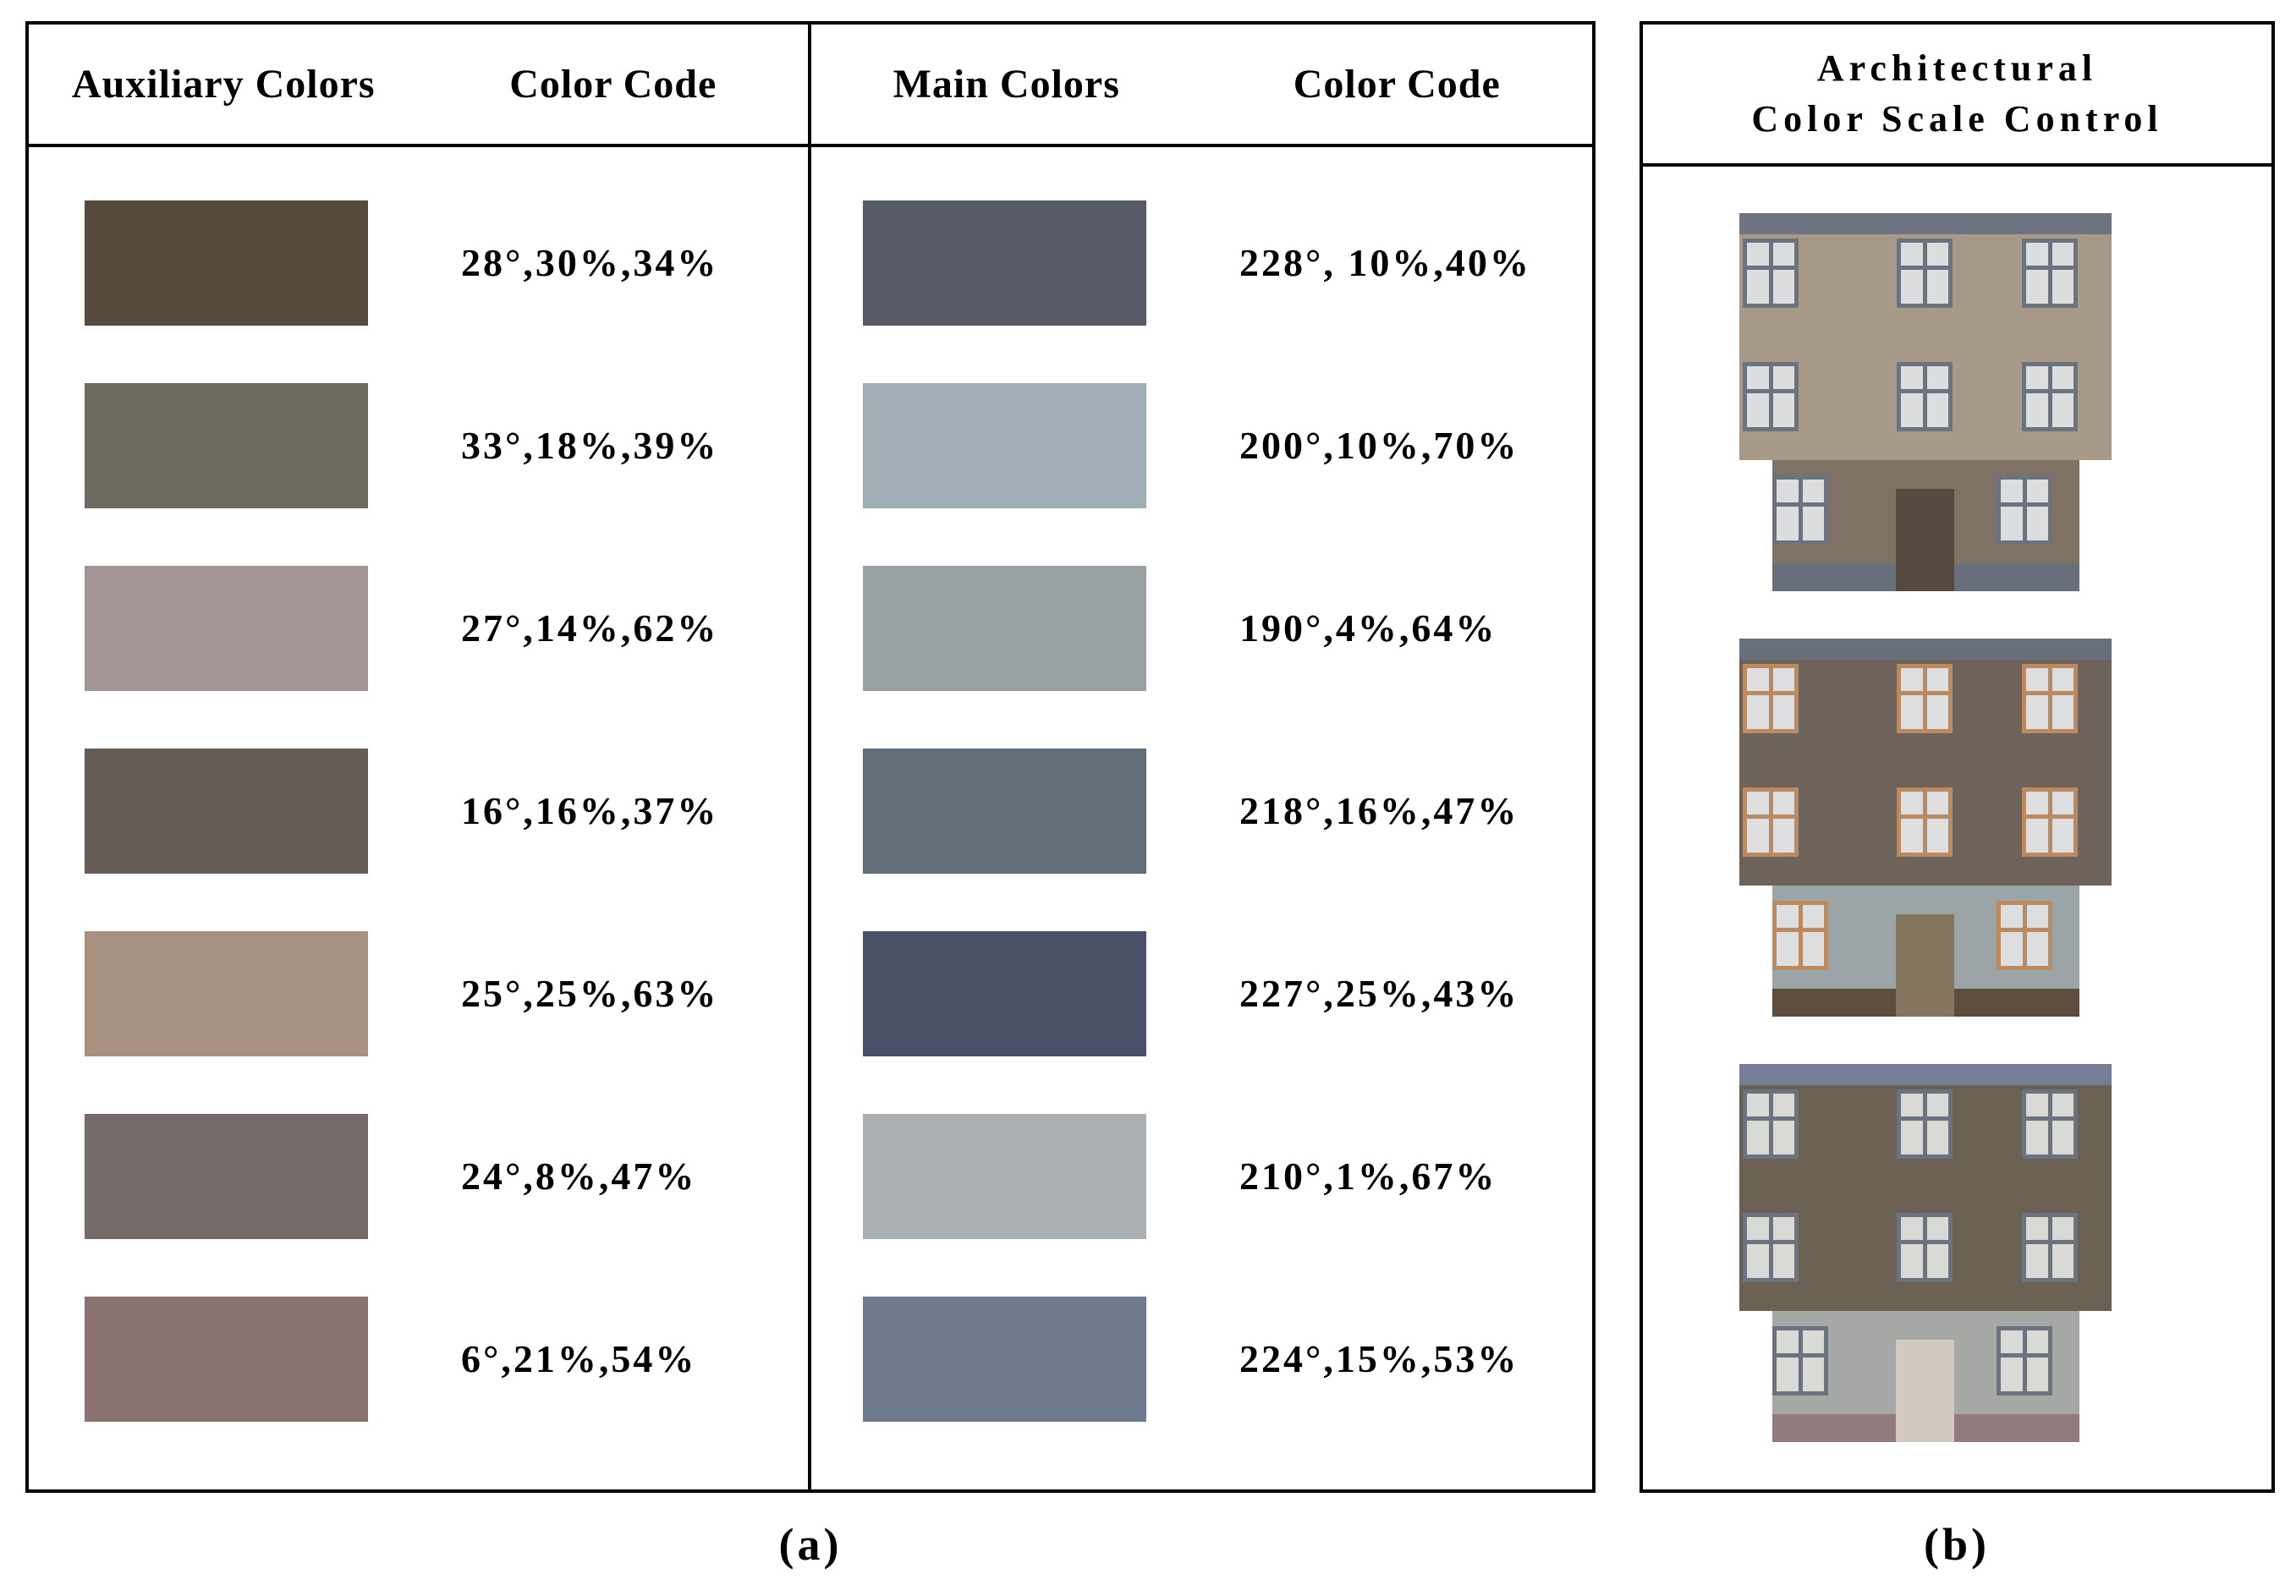  Describe the element at coordinates (579, 1176) in the screenshot. I see `aux-code-6: 24°,8%,47%` at that location.